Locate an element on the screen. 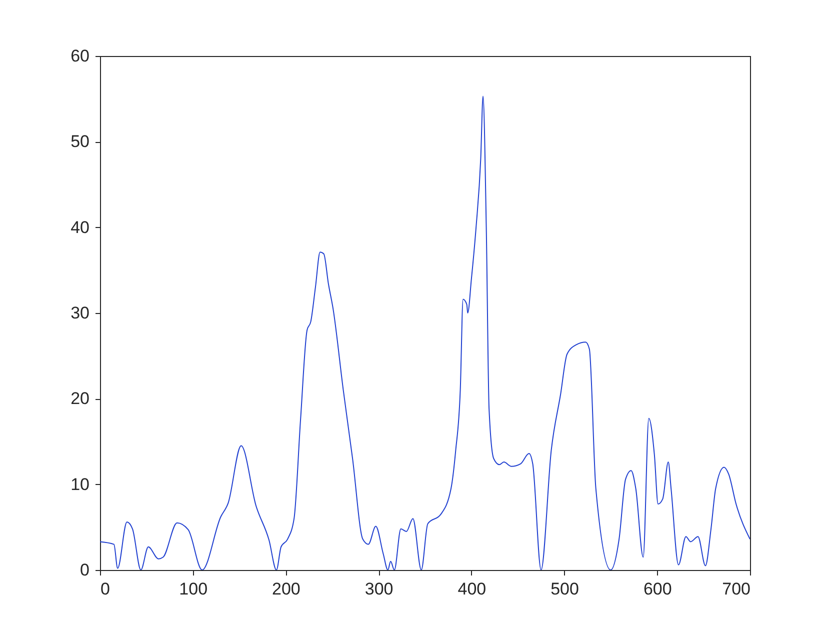 The height and width of the screenshot is (630, 840). x-tick-label: 700 is located at coordinates (736, 589).